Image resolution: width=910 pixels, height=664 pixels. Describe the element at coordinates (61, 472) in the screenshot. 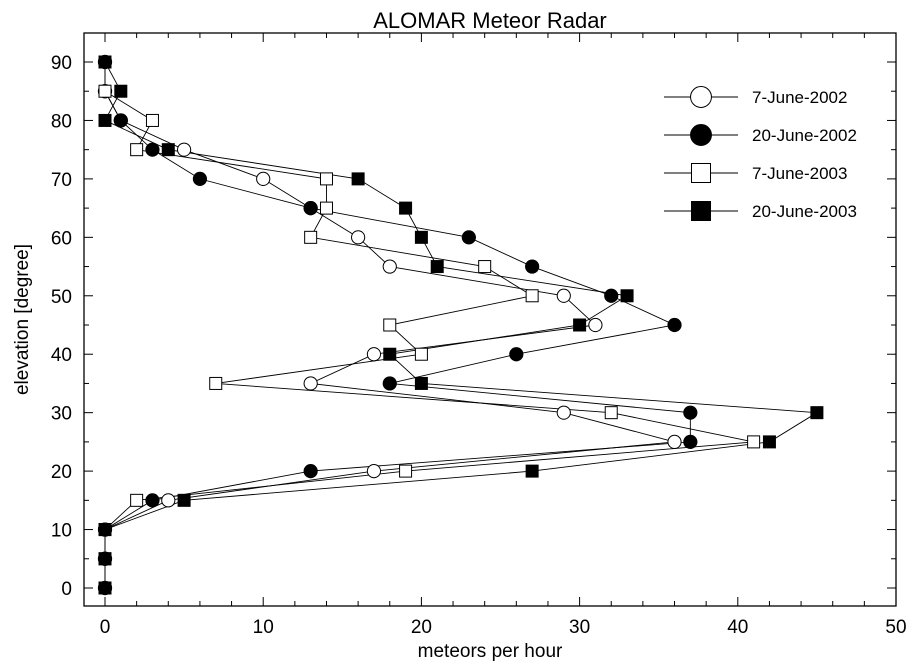

I see `y-tick-label: 20` at that location.